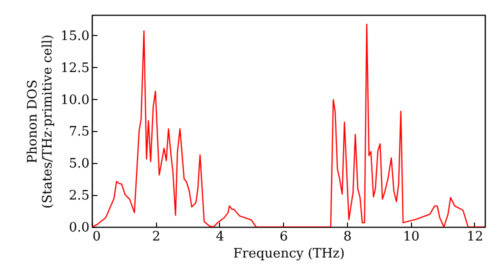  Describe the element at coordinates (289, 254) in the screenshot. I see `x-axis-title: Frequency (THz)` at that location.